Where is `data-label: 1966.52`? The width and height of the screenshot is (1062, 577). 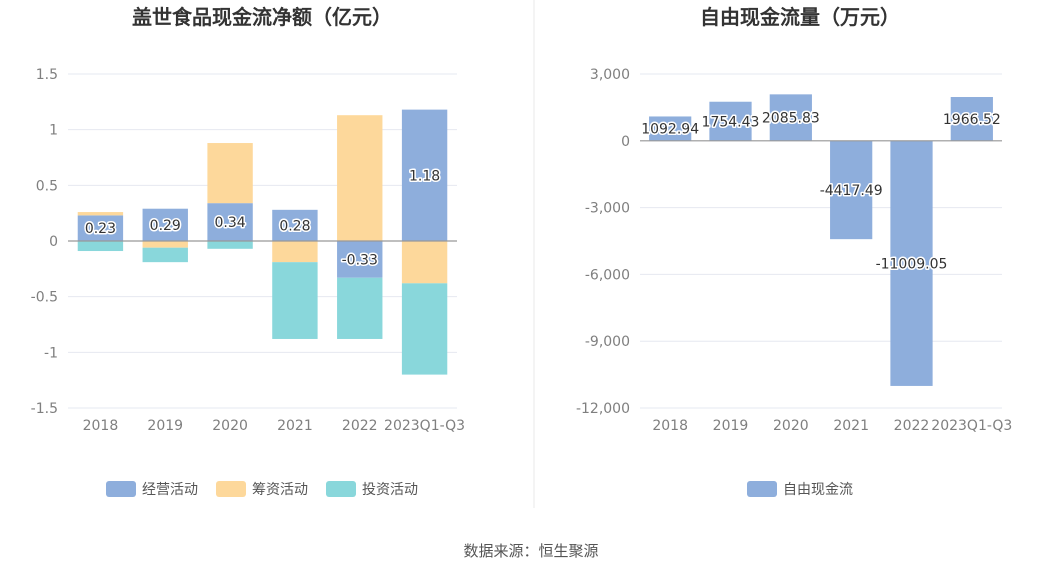 data-label: 1966.52 is located at coordinates (972, 120).